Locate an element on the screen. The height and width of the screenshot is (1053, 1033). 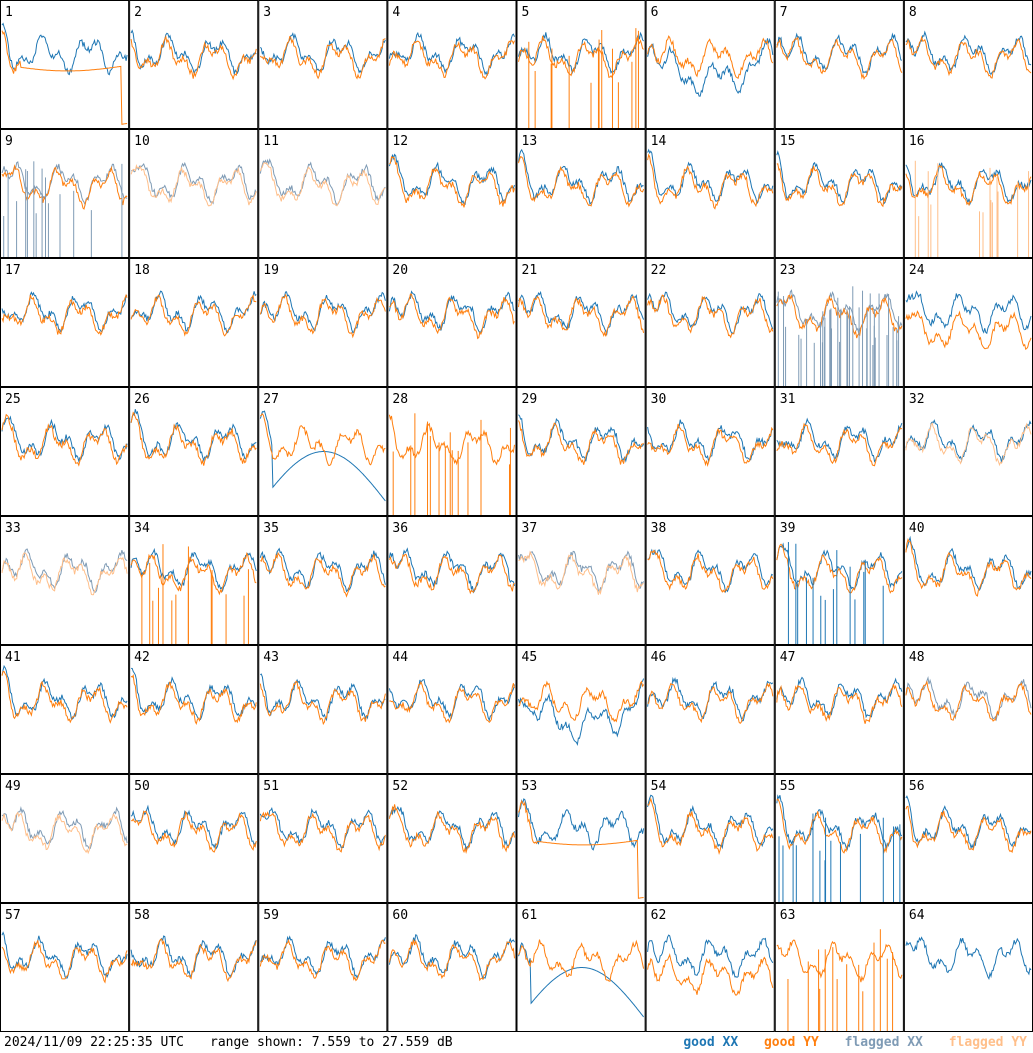
panel-label: 1 is located at coordinates (9, 12).